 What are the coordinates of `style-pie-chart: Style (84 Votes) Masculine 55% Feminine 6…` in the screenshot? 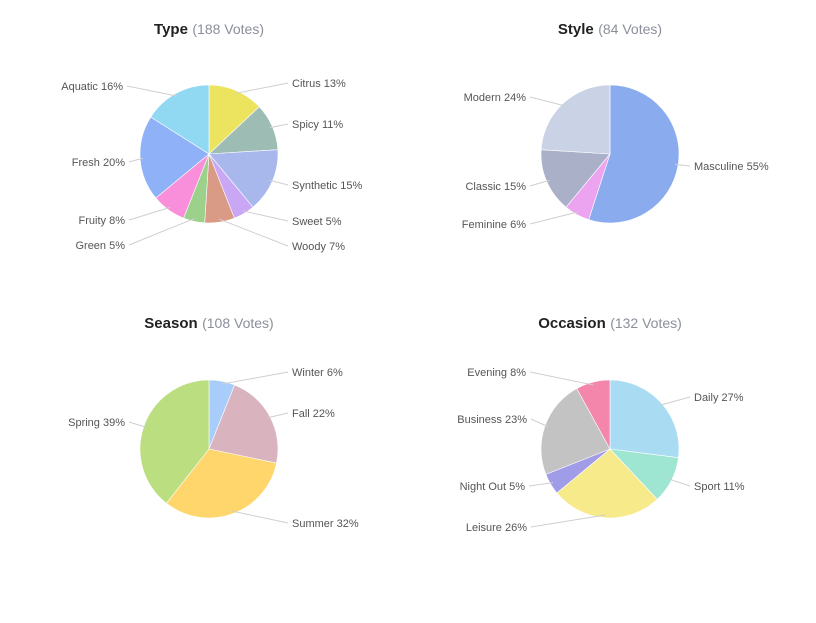 It's located at (615, 126).